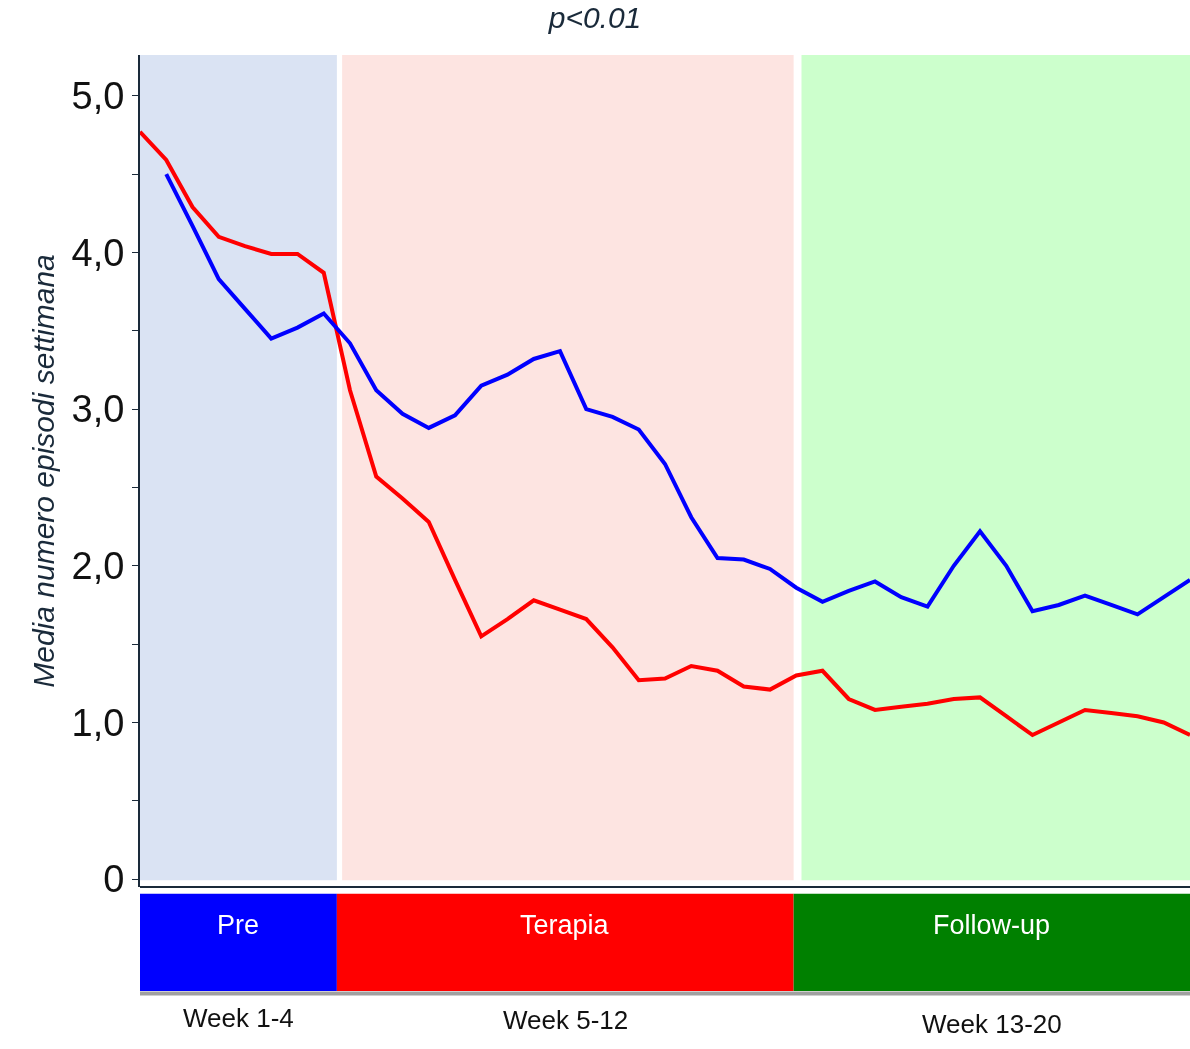 The width and height of the screenshot is (1190, 1049). What do you see at coordinates (566, 1020) in the screenshot?
I see `text: Week 5-12` at bounding box center [566, 1020].